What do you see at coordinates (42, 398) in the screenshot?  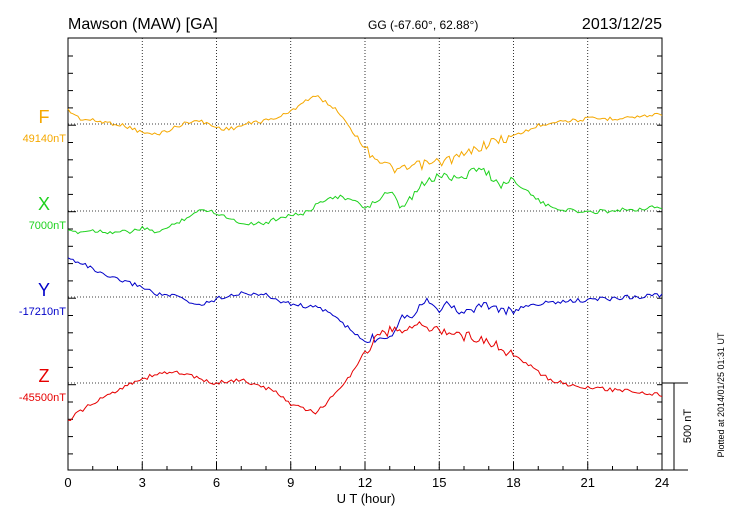 I see `series-baseline-z: -45500nT` at bounding box center [42, 398].